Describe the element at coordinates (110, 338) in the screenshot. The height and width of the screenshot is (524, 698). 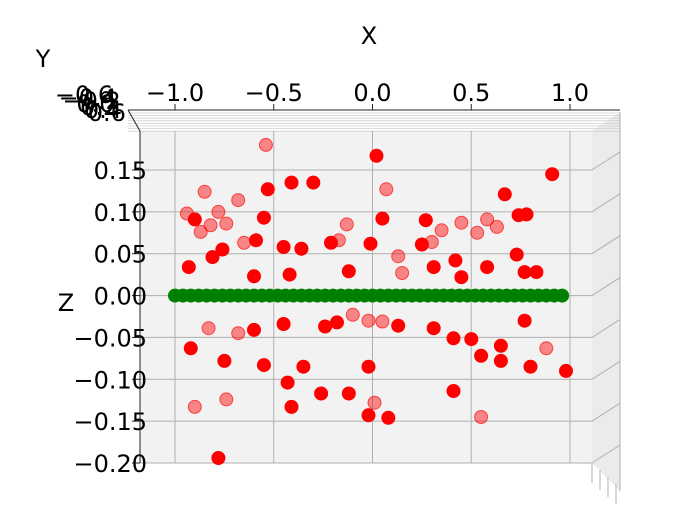
I see `z-tick-label: −0.05` at that location.